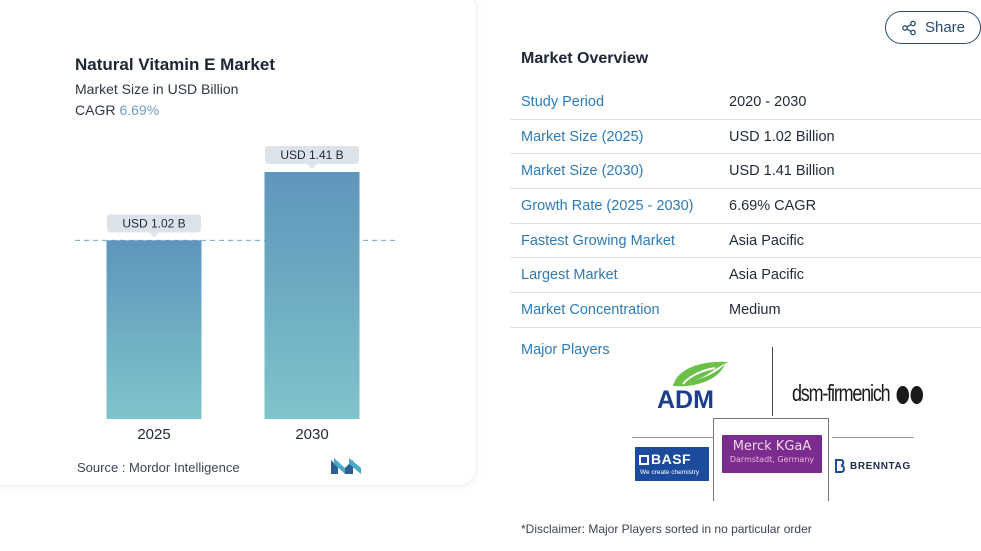 This screenshot has height=551, width=981. What do you see at coordinates (670, 472) in the screenshot?
I see `basf-tagline: We create chemistry` at bounding box center [670, 472].